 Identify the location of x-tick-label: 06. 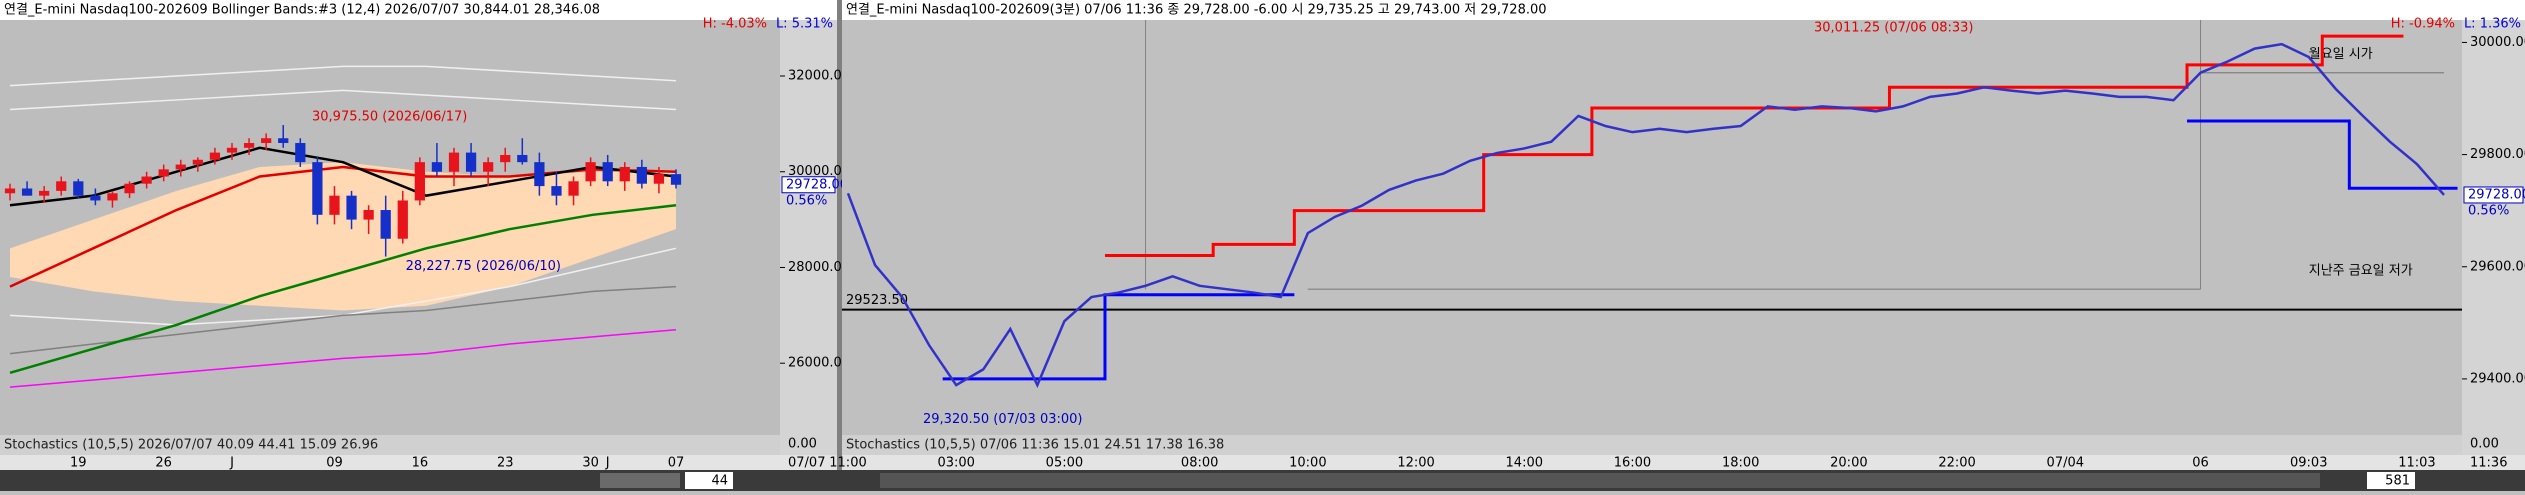
(2200, 463).